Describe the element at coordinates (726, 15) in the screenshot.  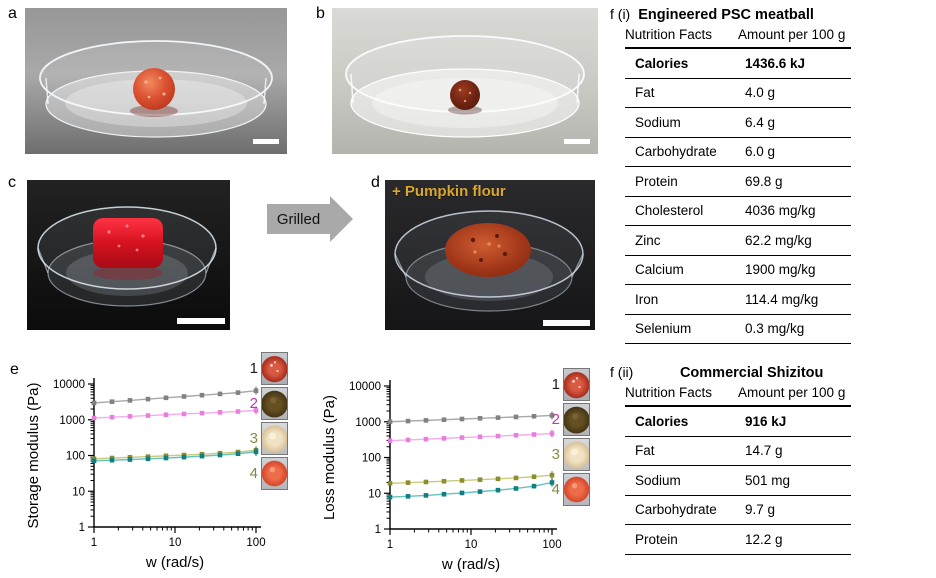
I see `table-title: Engineered PSC meatball` at that location.